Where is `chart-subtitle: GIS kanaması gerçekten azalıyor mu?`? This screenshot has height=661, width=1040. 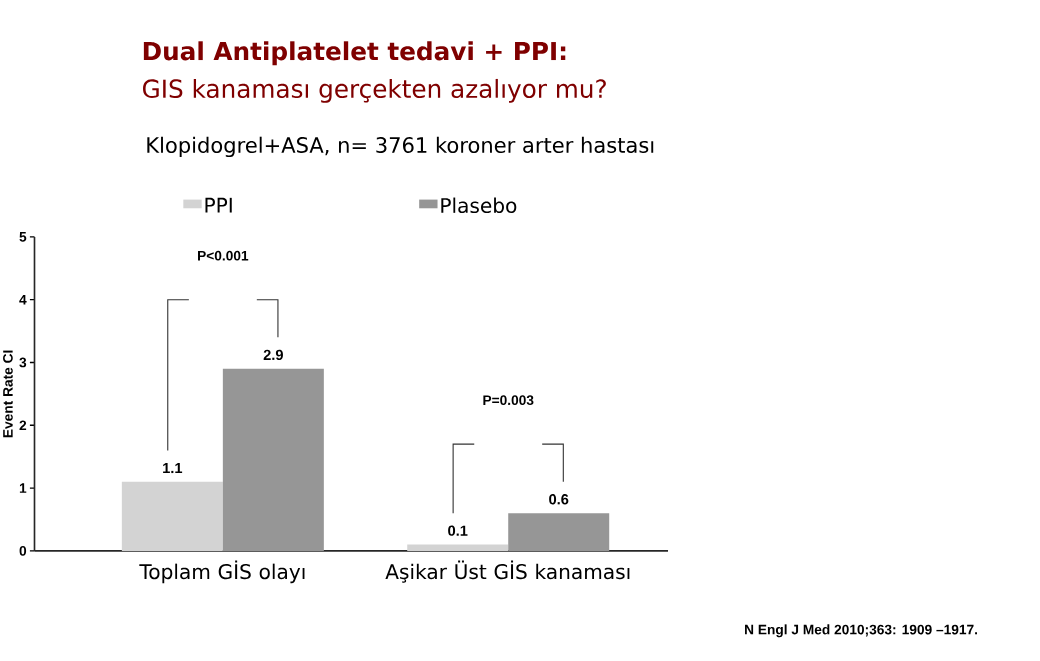
chart-subtitle: GIS kanaması gerçekten azalıyor mu? is located at coordinates (374, 90).